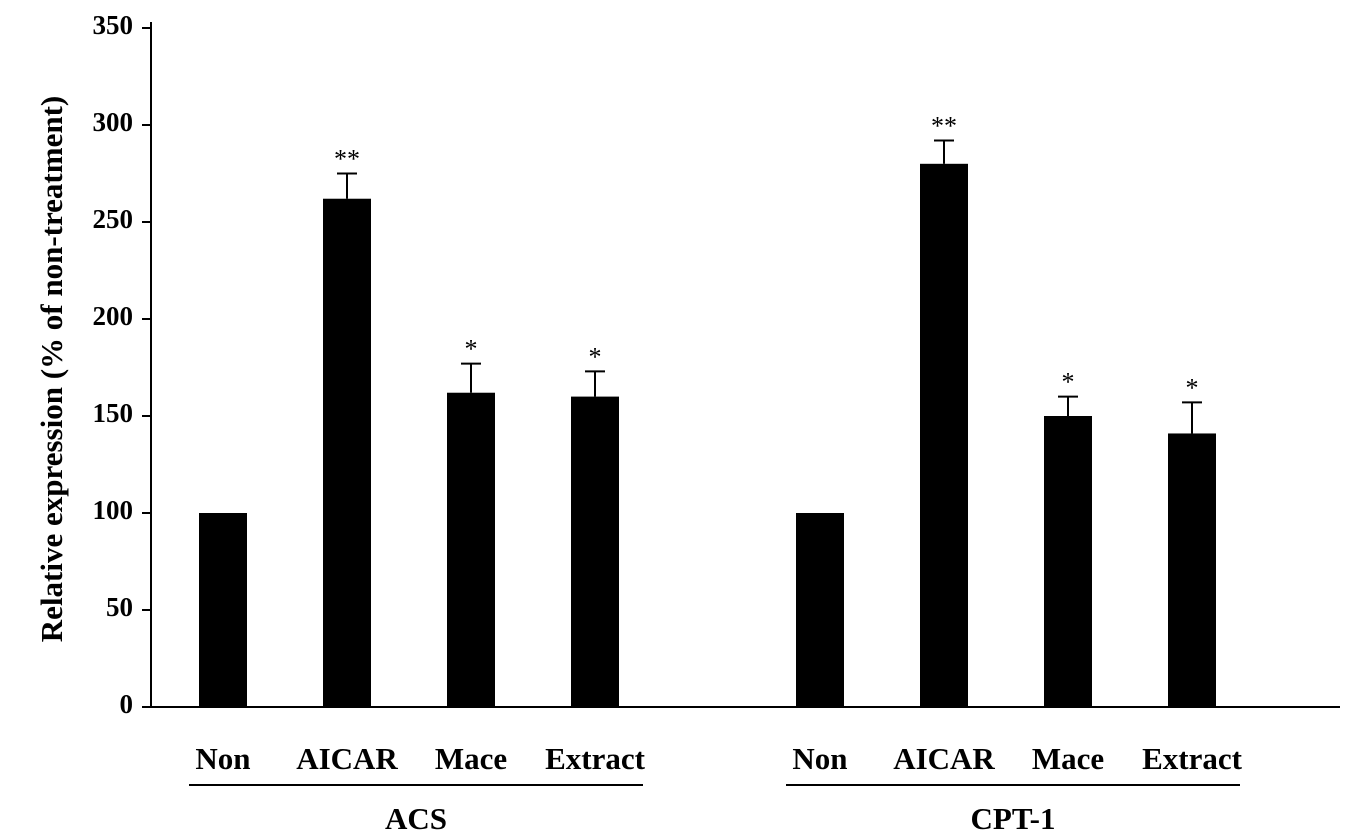  What do you see at coordinates (113, 219) in the screenshot?
I see `y-tick-label: 250` at bounding box center [113, 219].